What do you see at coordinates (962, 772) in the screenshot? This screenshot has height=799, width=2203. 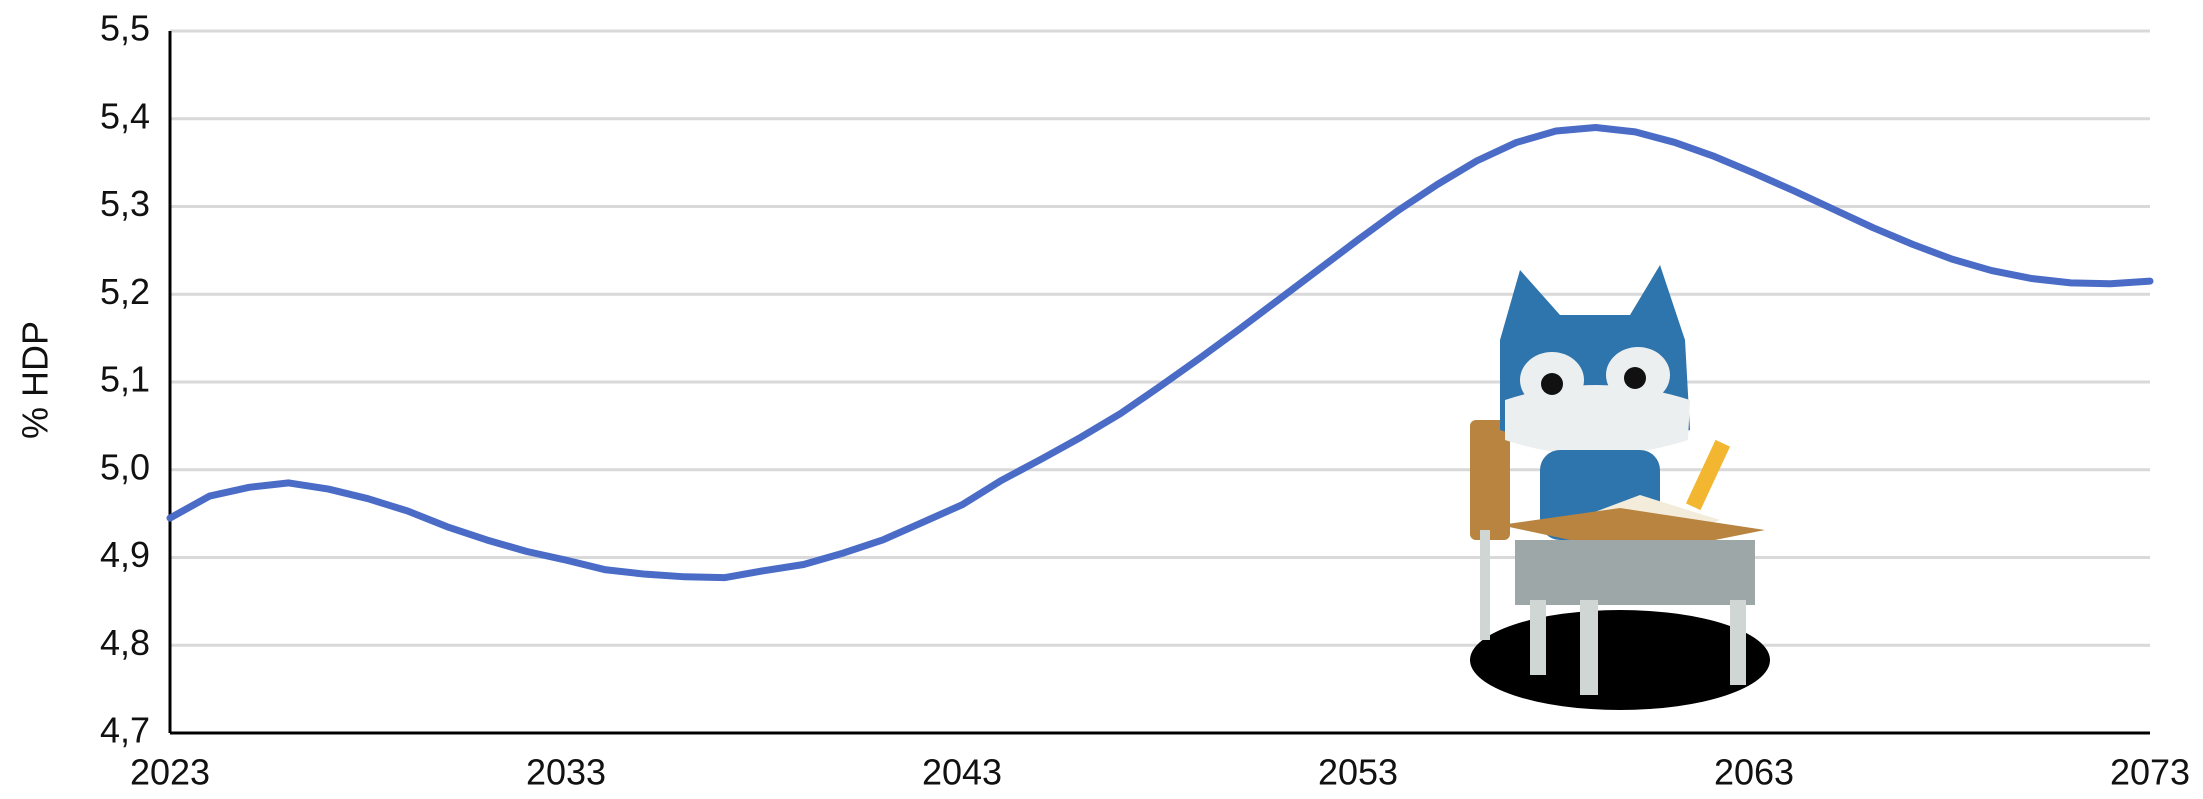 I see `x-tick-label: 2043` at bounding box center [962, 772].